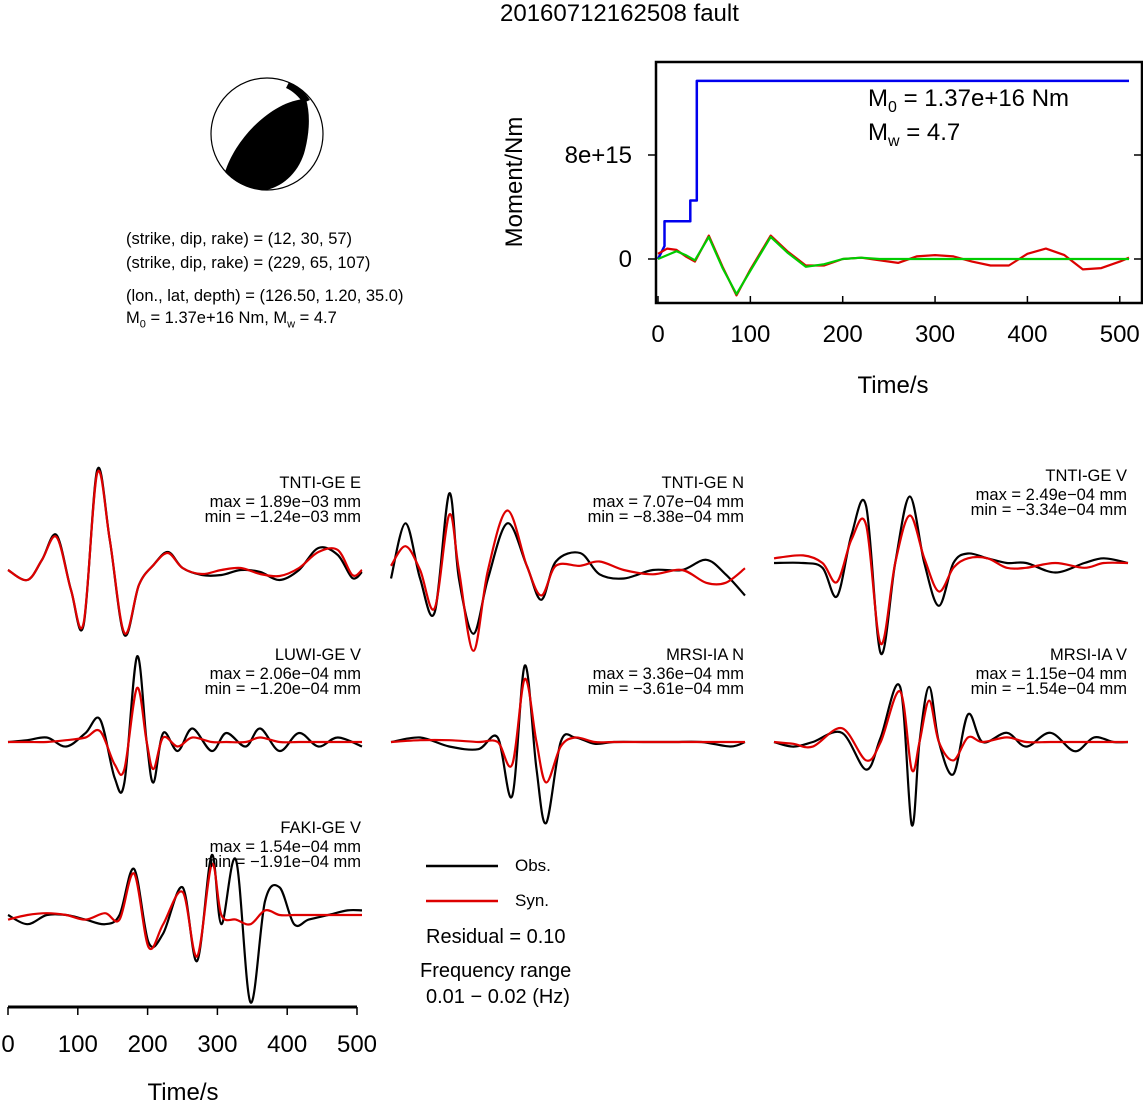 The image size is (1143, 1104). I want to click on frequency-range-value: 0.01 − 0.02 (Hz), so click(498, 997).